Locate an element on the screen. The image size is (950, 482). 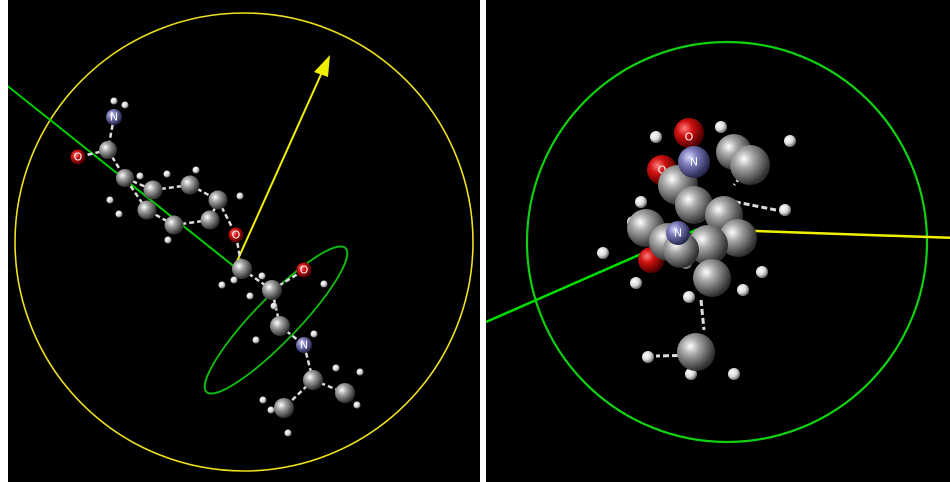
oxygen-atom-3: O is located at coordinates (304, 270).